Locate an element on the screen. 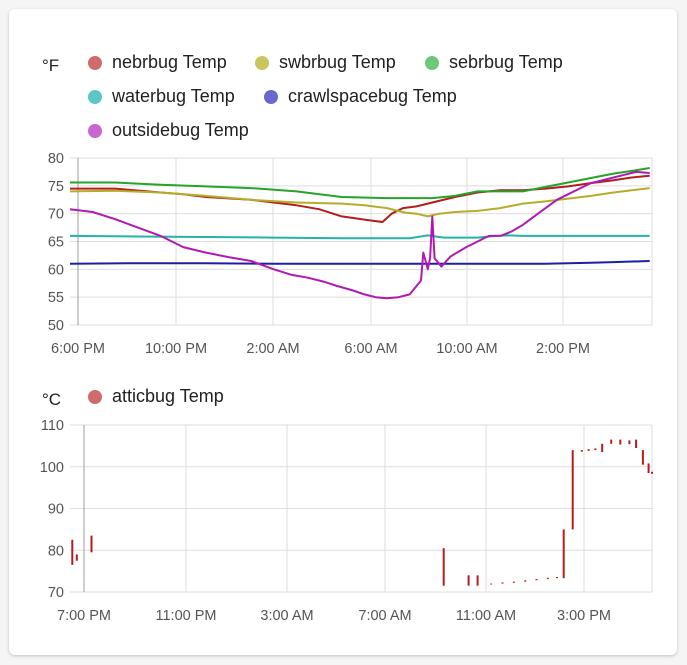  x-tick-label: 10:00 AM is located at coordinates (466, 349).